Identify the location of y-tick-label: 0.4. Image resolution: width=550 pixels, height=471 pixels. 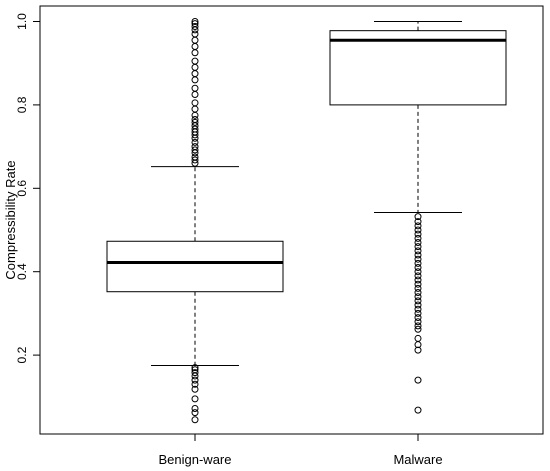
(22, 271).